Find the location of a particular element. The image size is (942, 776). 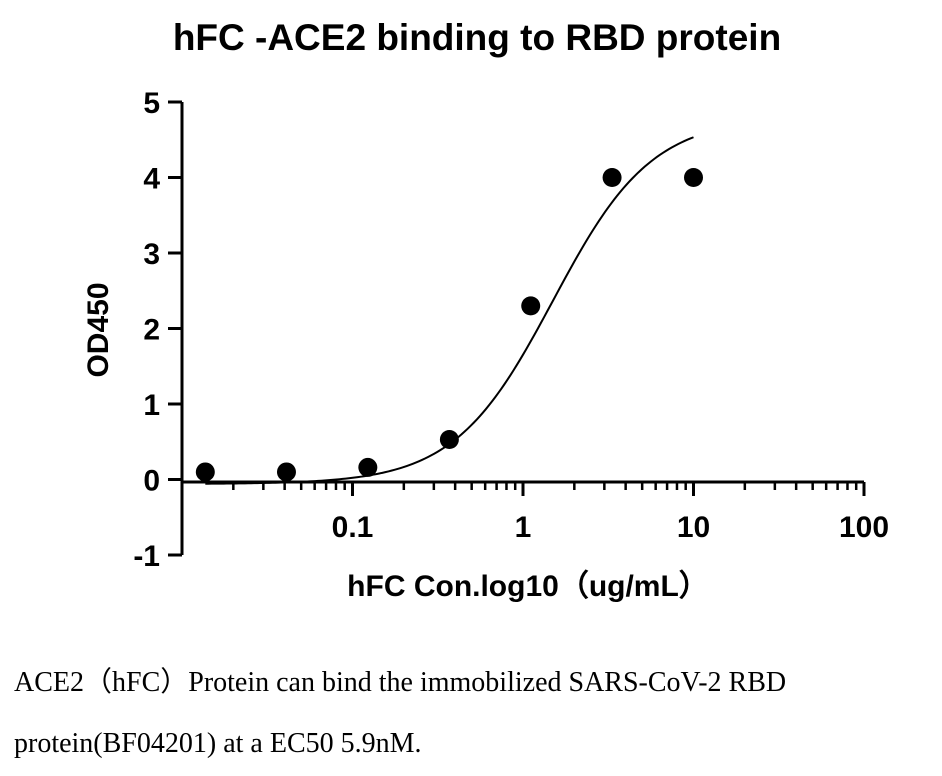

y-tick-label: -1 is located at coordinates (146, 556).